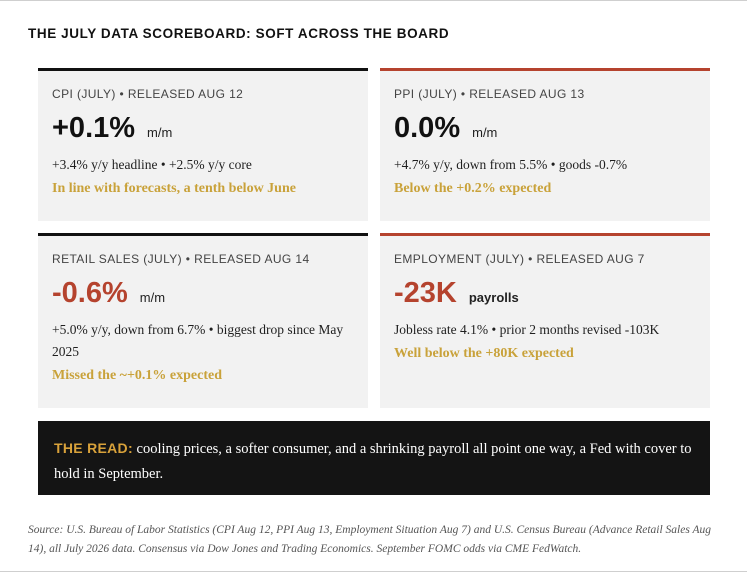 The image size is (747, 573). I want to click on metric-value: +0.1%, so click(94, 128).